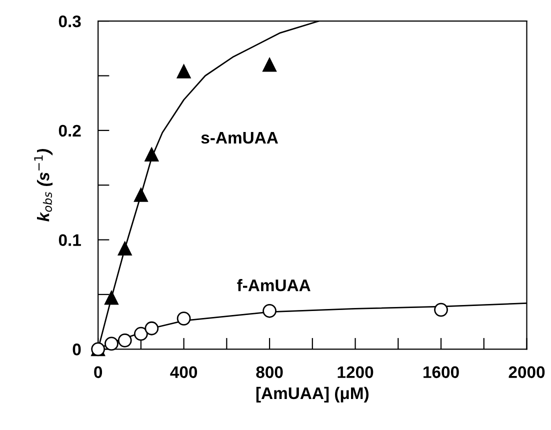  What do you see at coordinates (356, 372) in the screenshot?
I see `x-tick-label: 1200` at bounding box center [356, 372].